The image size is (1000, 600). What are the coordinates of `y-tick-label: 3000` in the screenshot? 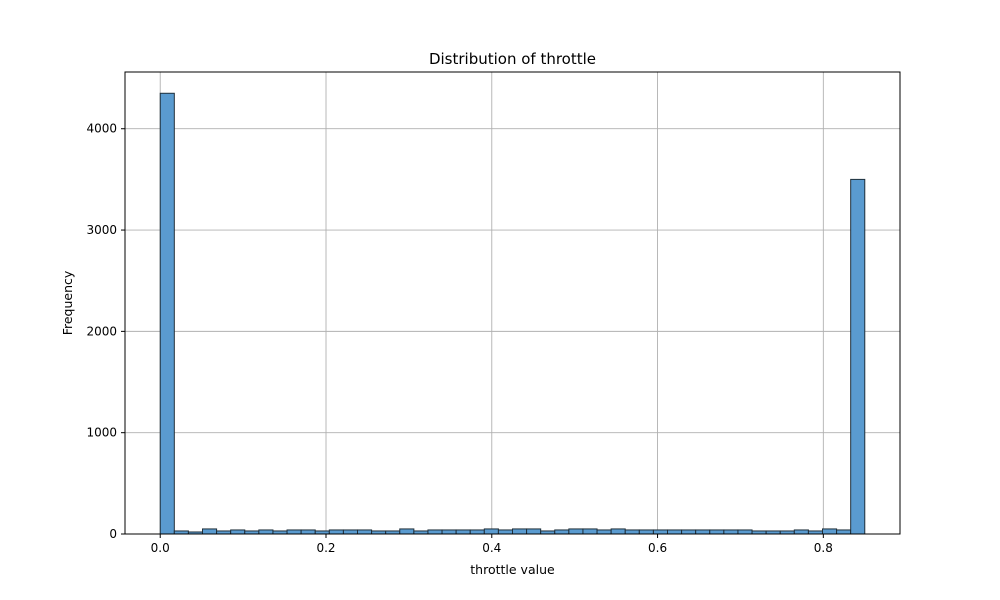 It's located at (101, 230).